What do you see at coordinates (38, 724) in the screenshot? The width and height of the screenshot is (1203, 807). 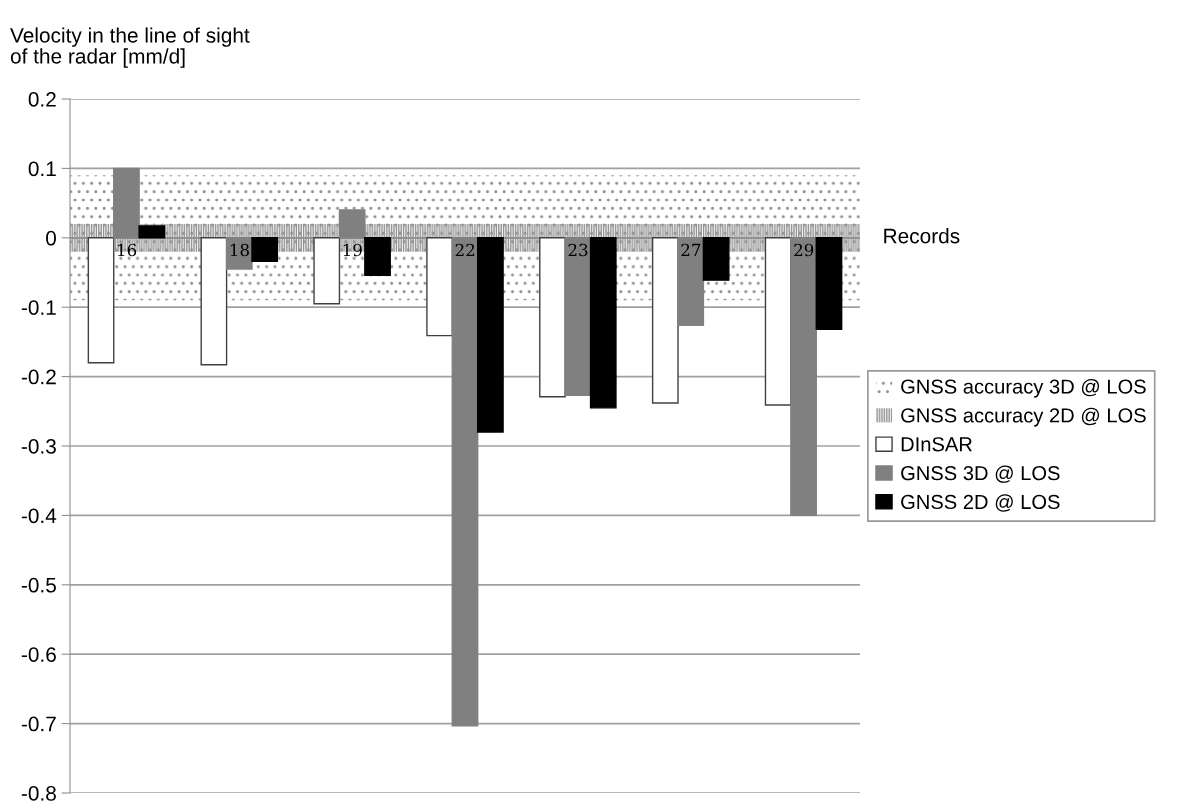 I see `y-tick-label: -0.7` at bounding box center [38, 724].